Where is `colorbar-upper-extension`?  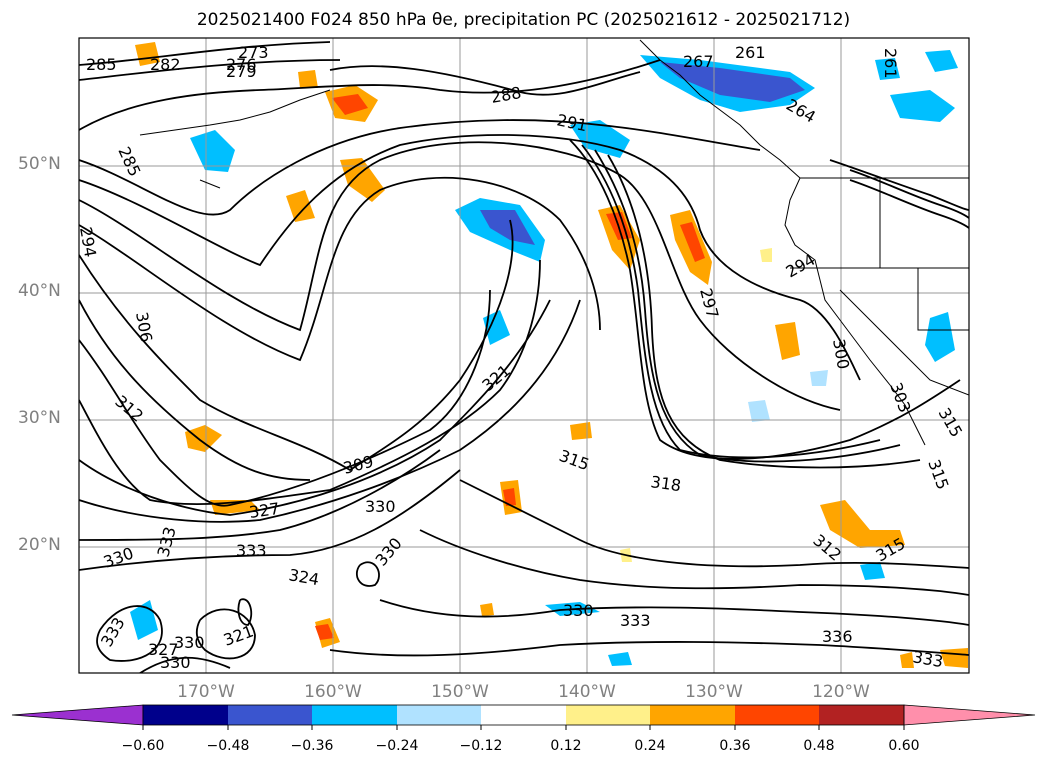
colorbar-upper-extension is located at coordinates (969, 715).